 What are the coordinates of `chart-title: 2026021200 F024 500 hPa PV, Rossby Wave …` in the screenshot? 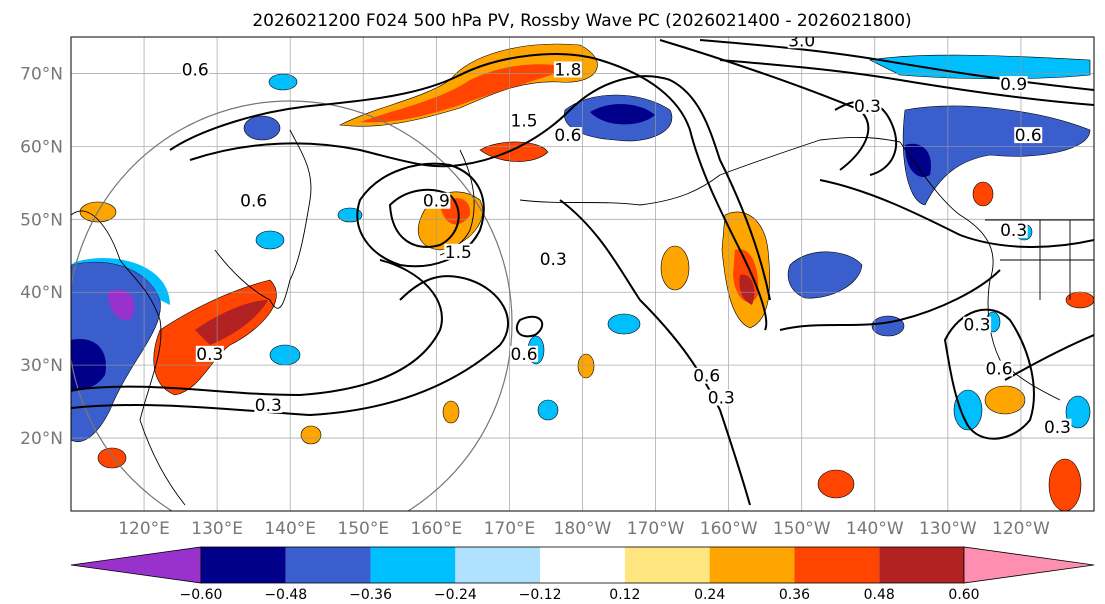 It's located at (581, 21).